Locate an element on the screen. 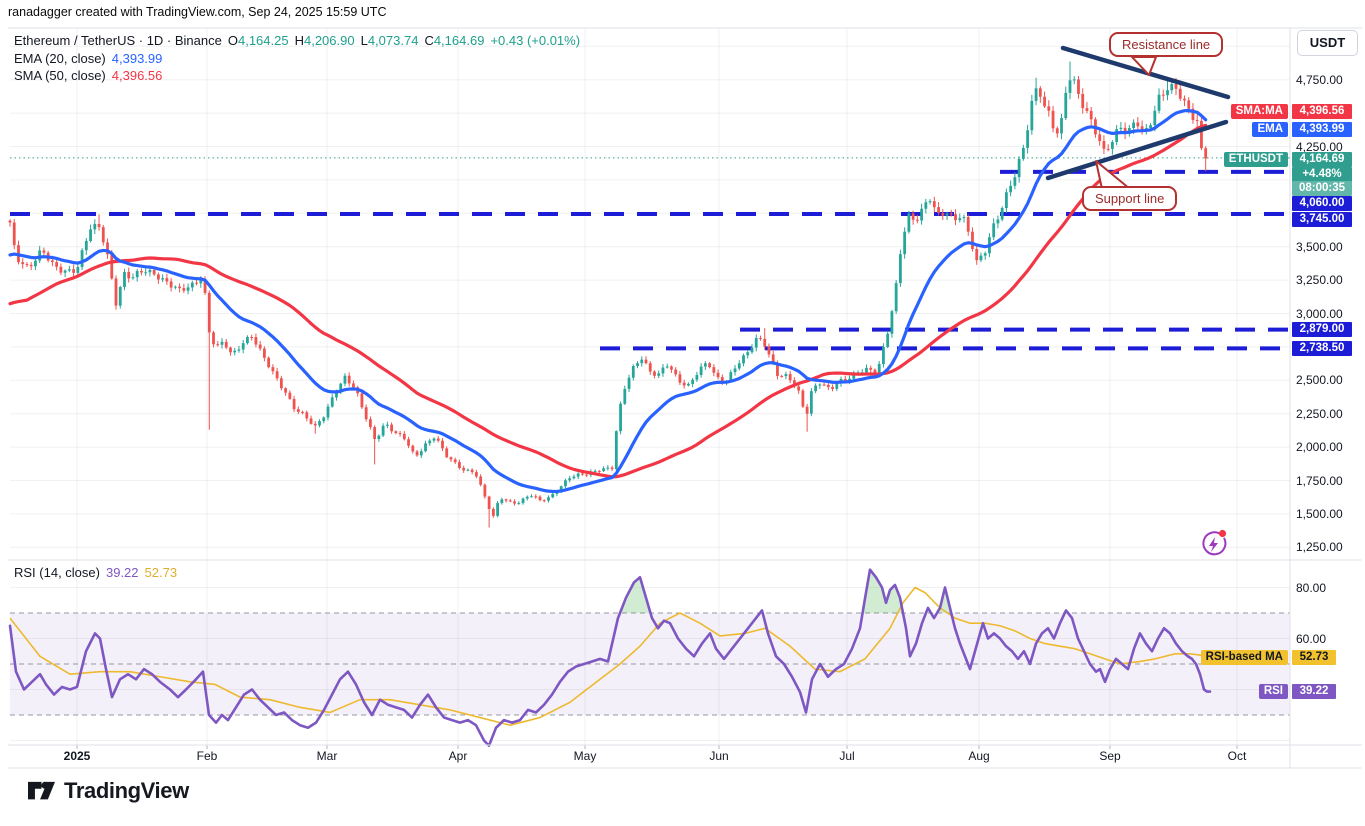 The width and height of the screenshot is (1365, 826). price-tick: 4,250.00 is located at coordinates (1319, 146).